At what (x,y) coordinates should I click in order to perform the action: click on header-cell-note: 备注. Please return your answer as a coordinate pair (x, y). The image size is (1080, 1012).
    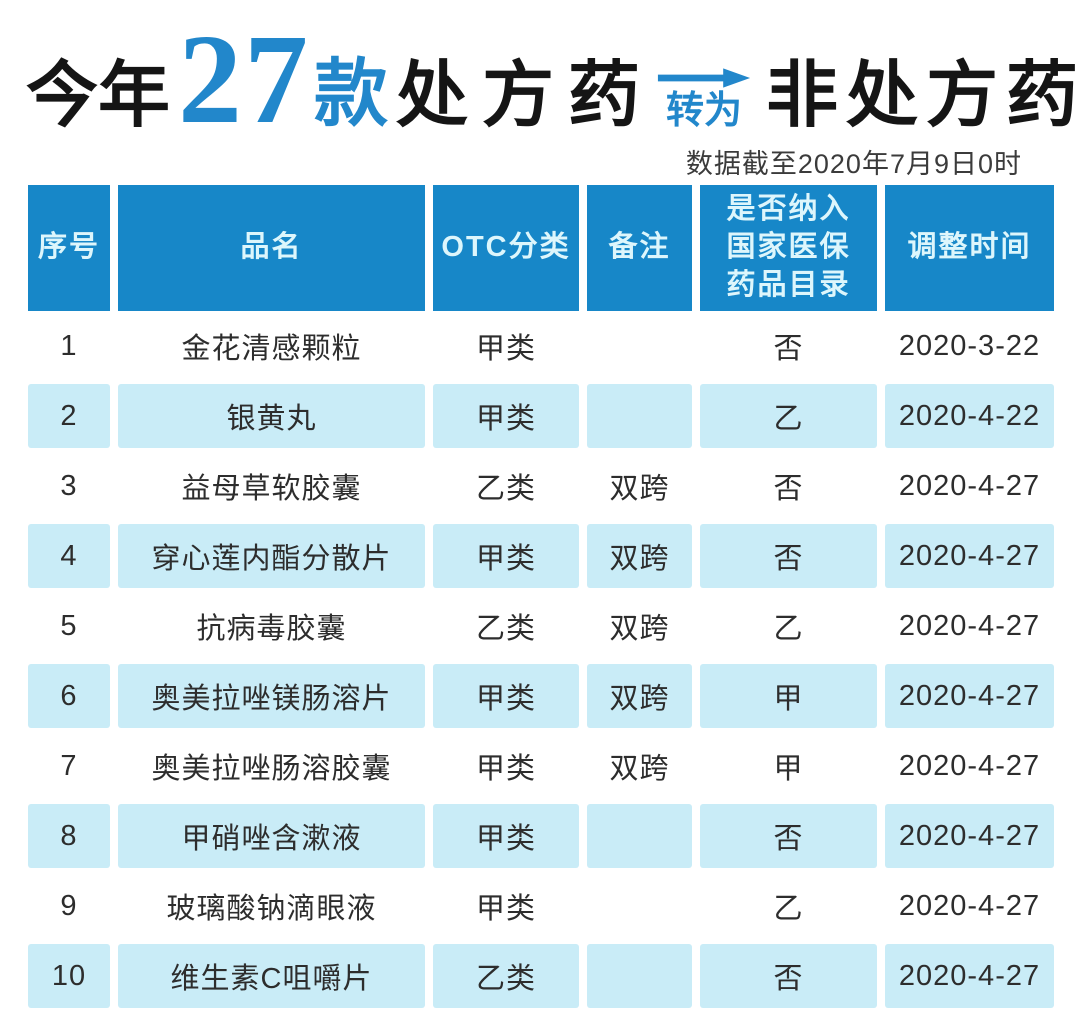
    Looking at the image, I should click on (639, 248).